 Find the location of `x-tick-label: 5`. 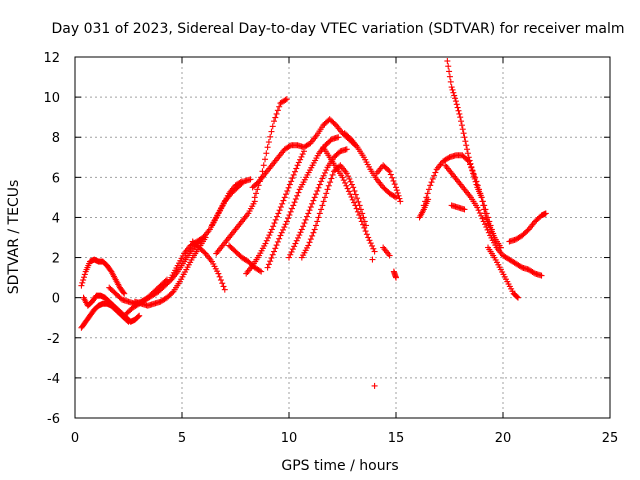

x-tick-label: 5 is located at coordinates (182, 438).